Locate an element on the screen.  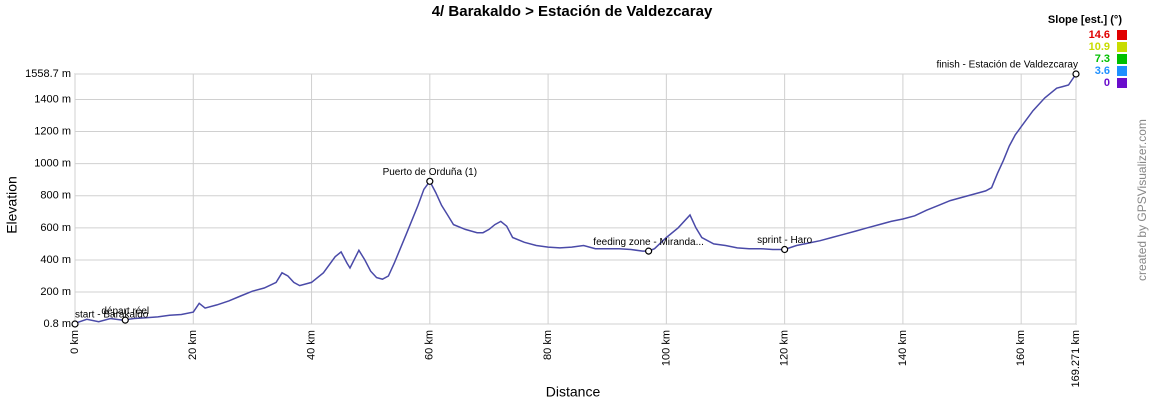
legend-value: 3.6 is located at coordinates (1102, 71).